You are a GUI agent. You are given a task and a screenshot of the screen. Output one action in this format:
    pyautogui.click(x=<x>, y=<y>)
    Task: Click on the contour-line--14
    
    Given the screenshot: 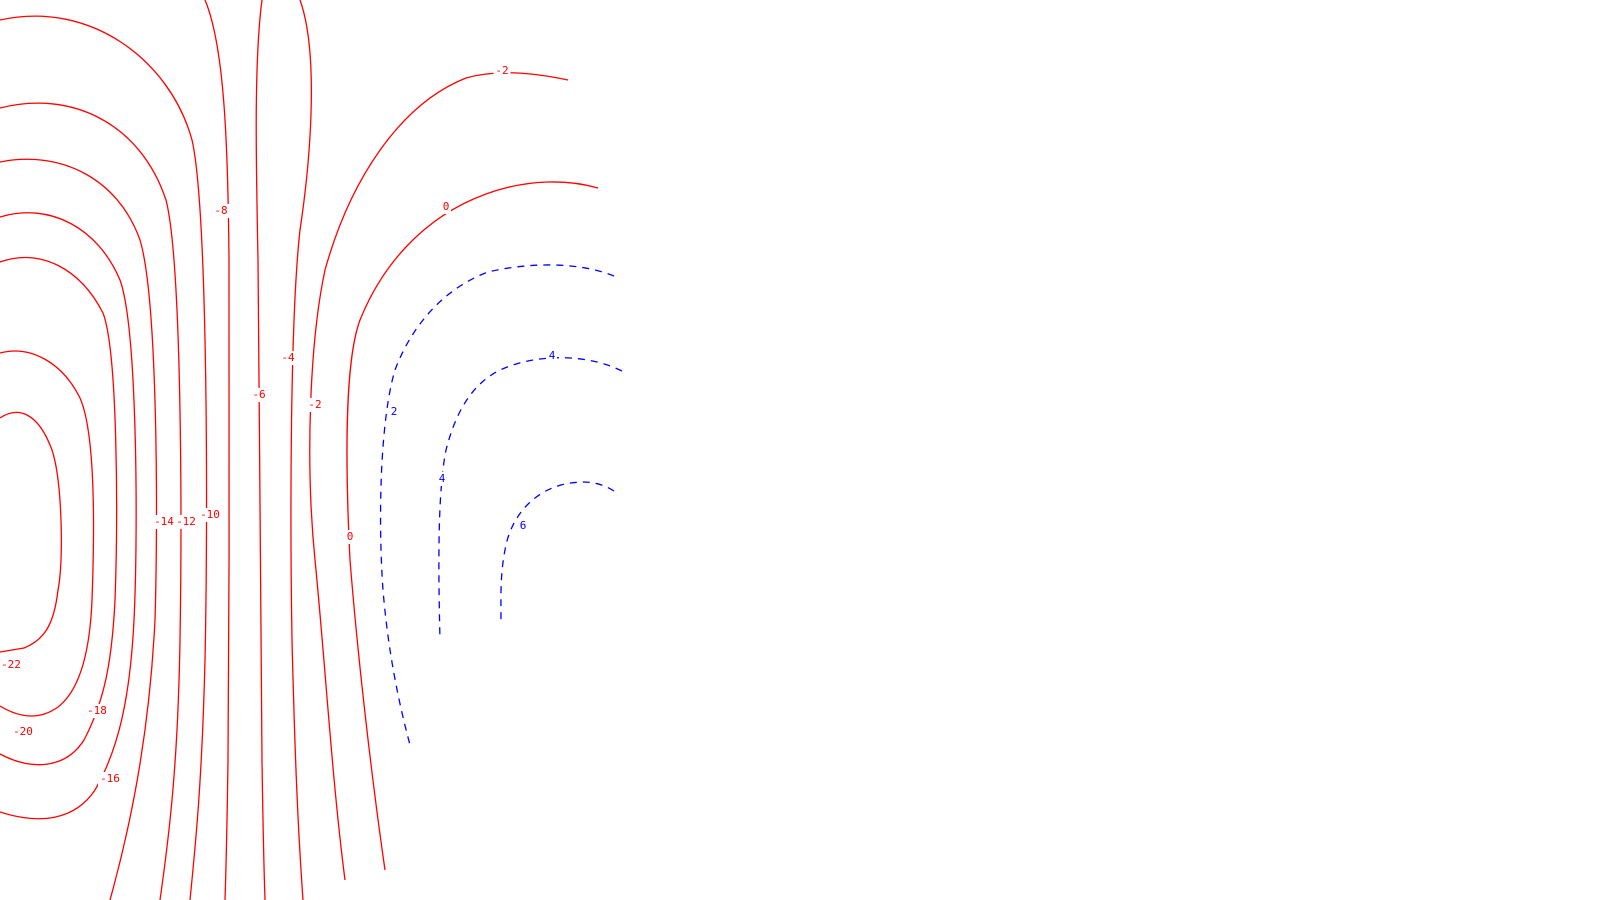 What is the action you would take?
    pyautogui.click(x=79, y=529)
    